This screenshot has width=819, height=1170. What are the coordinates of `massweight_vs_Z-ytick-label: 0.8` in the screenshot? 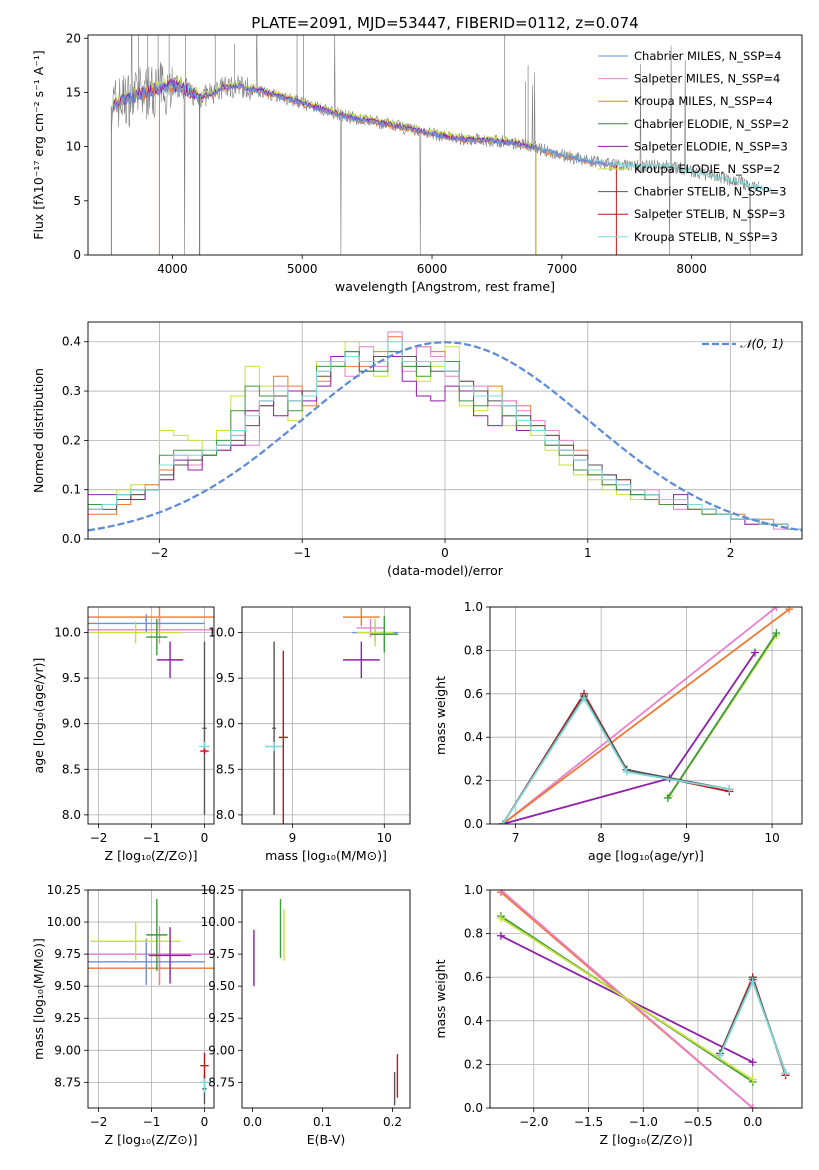 It's located at (473, 934).